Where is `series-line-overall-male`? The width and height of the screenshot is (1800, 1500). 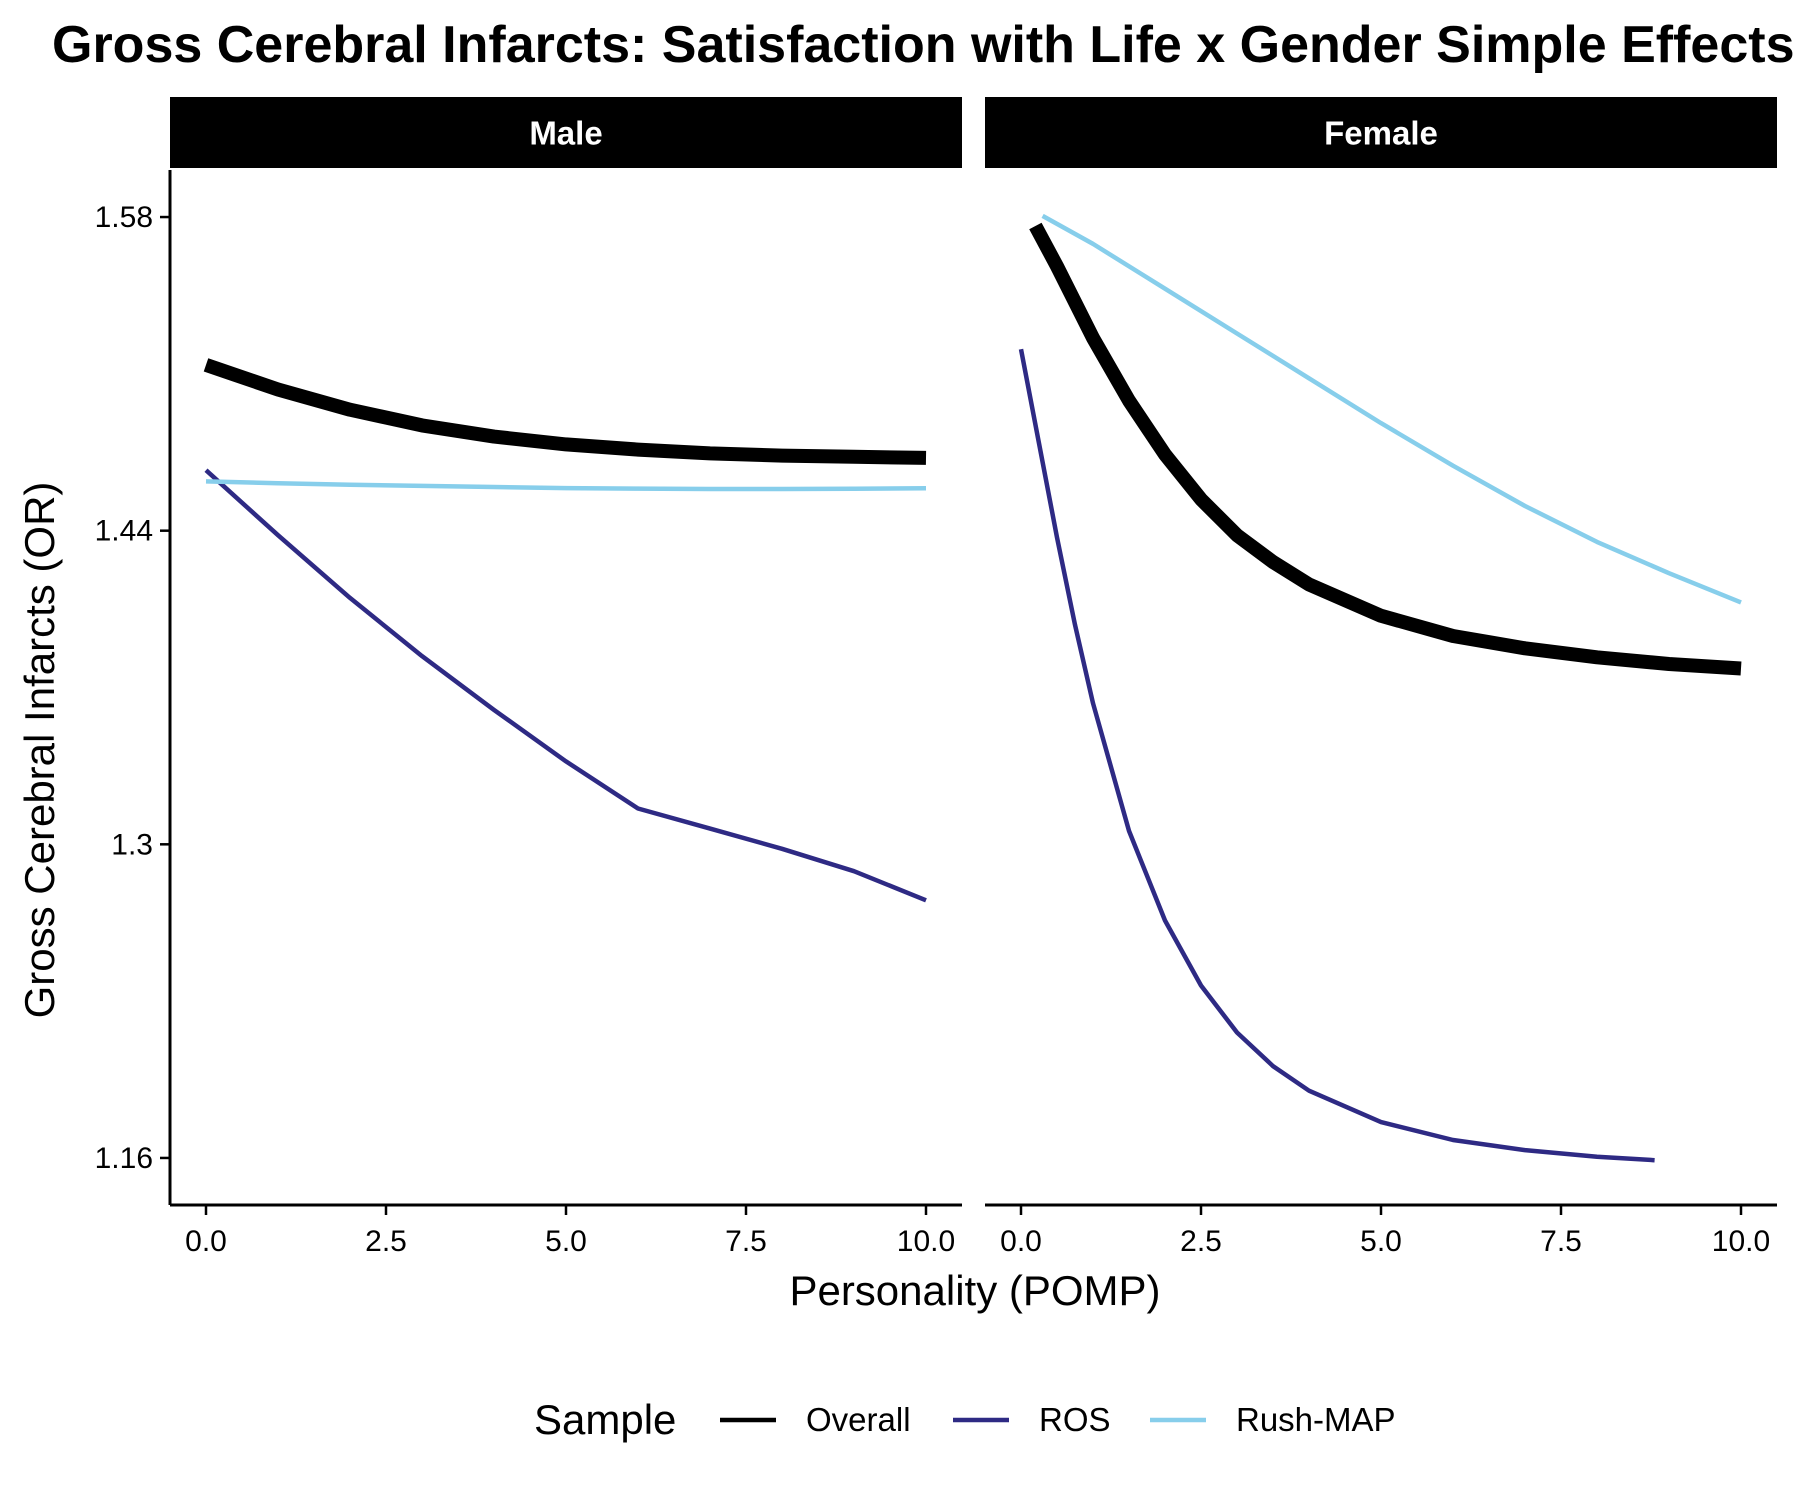 series-line-overall-male is located at coordinates (565, 411).